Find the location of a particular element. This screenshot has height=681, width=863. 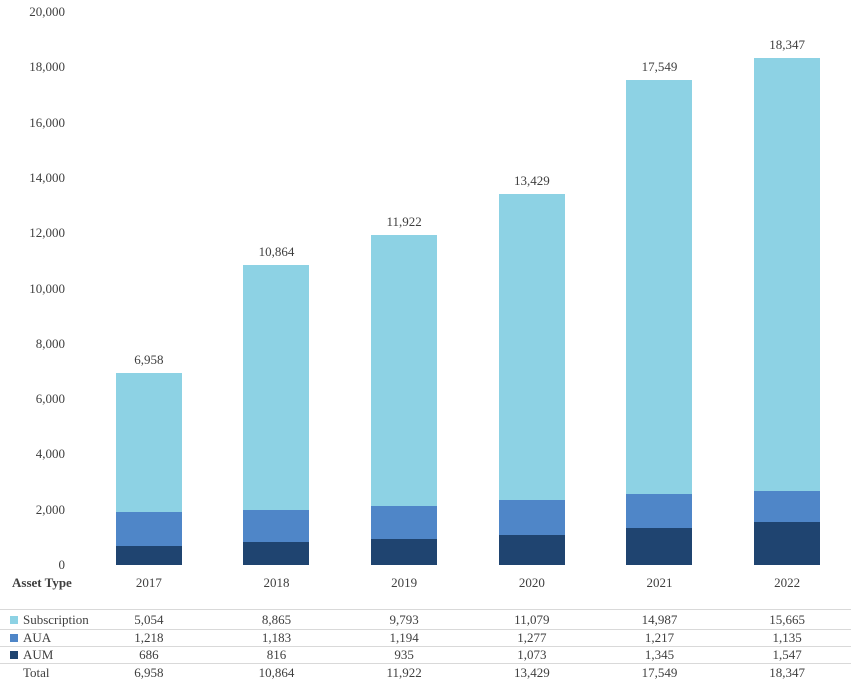

table-value: 935 is located at coordinates (404, 654).